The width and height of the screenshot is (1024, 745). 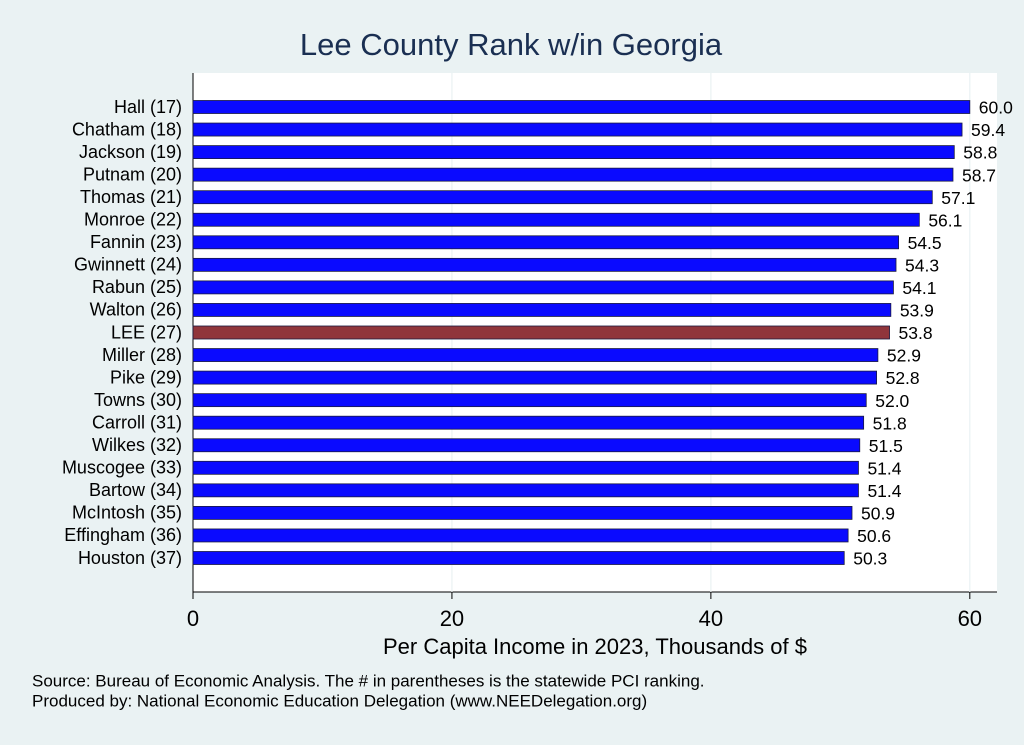 What do you see at coordinates (996, 108) in the screenshot?
I see `value-label: 60.0` at bounding box center [996, 108].